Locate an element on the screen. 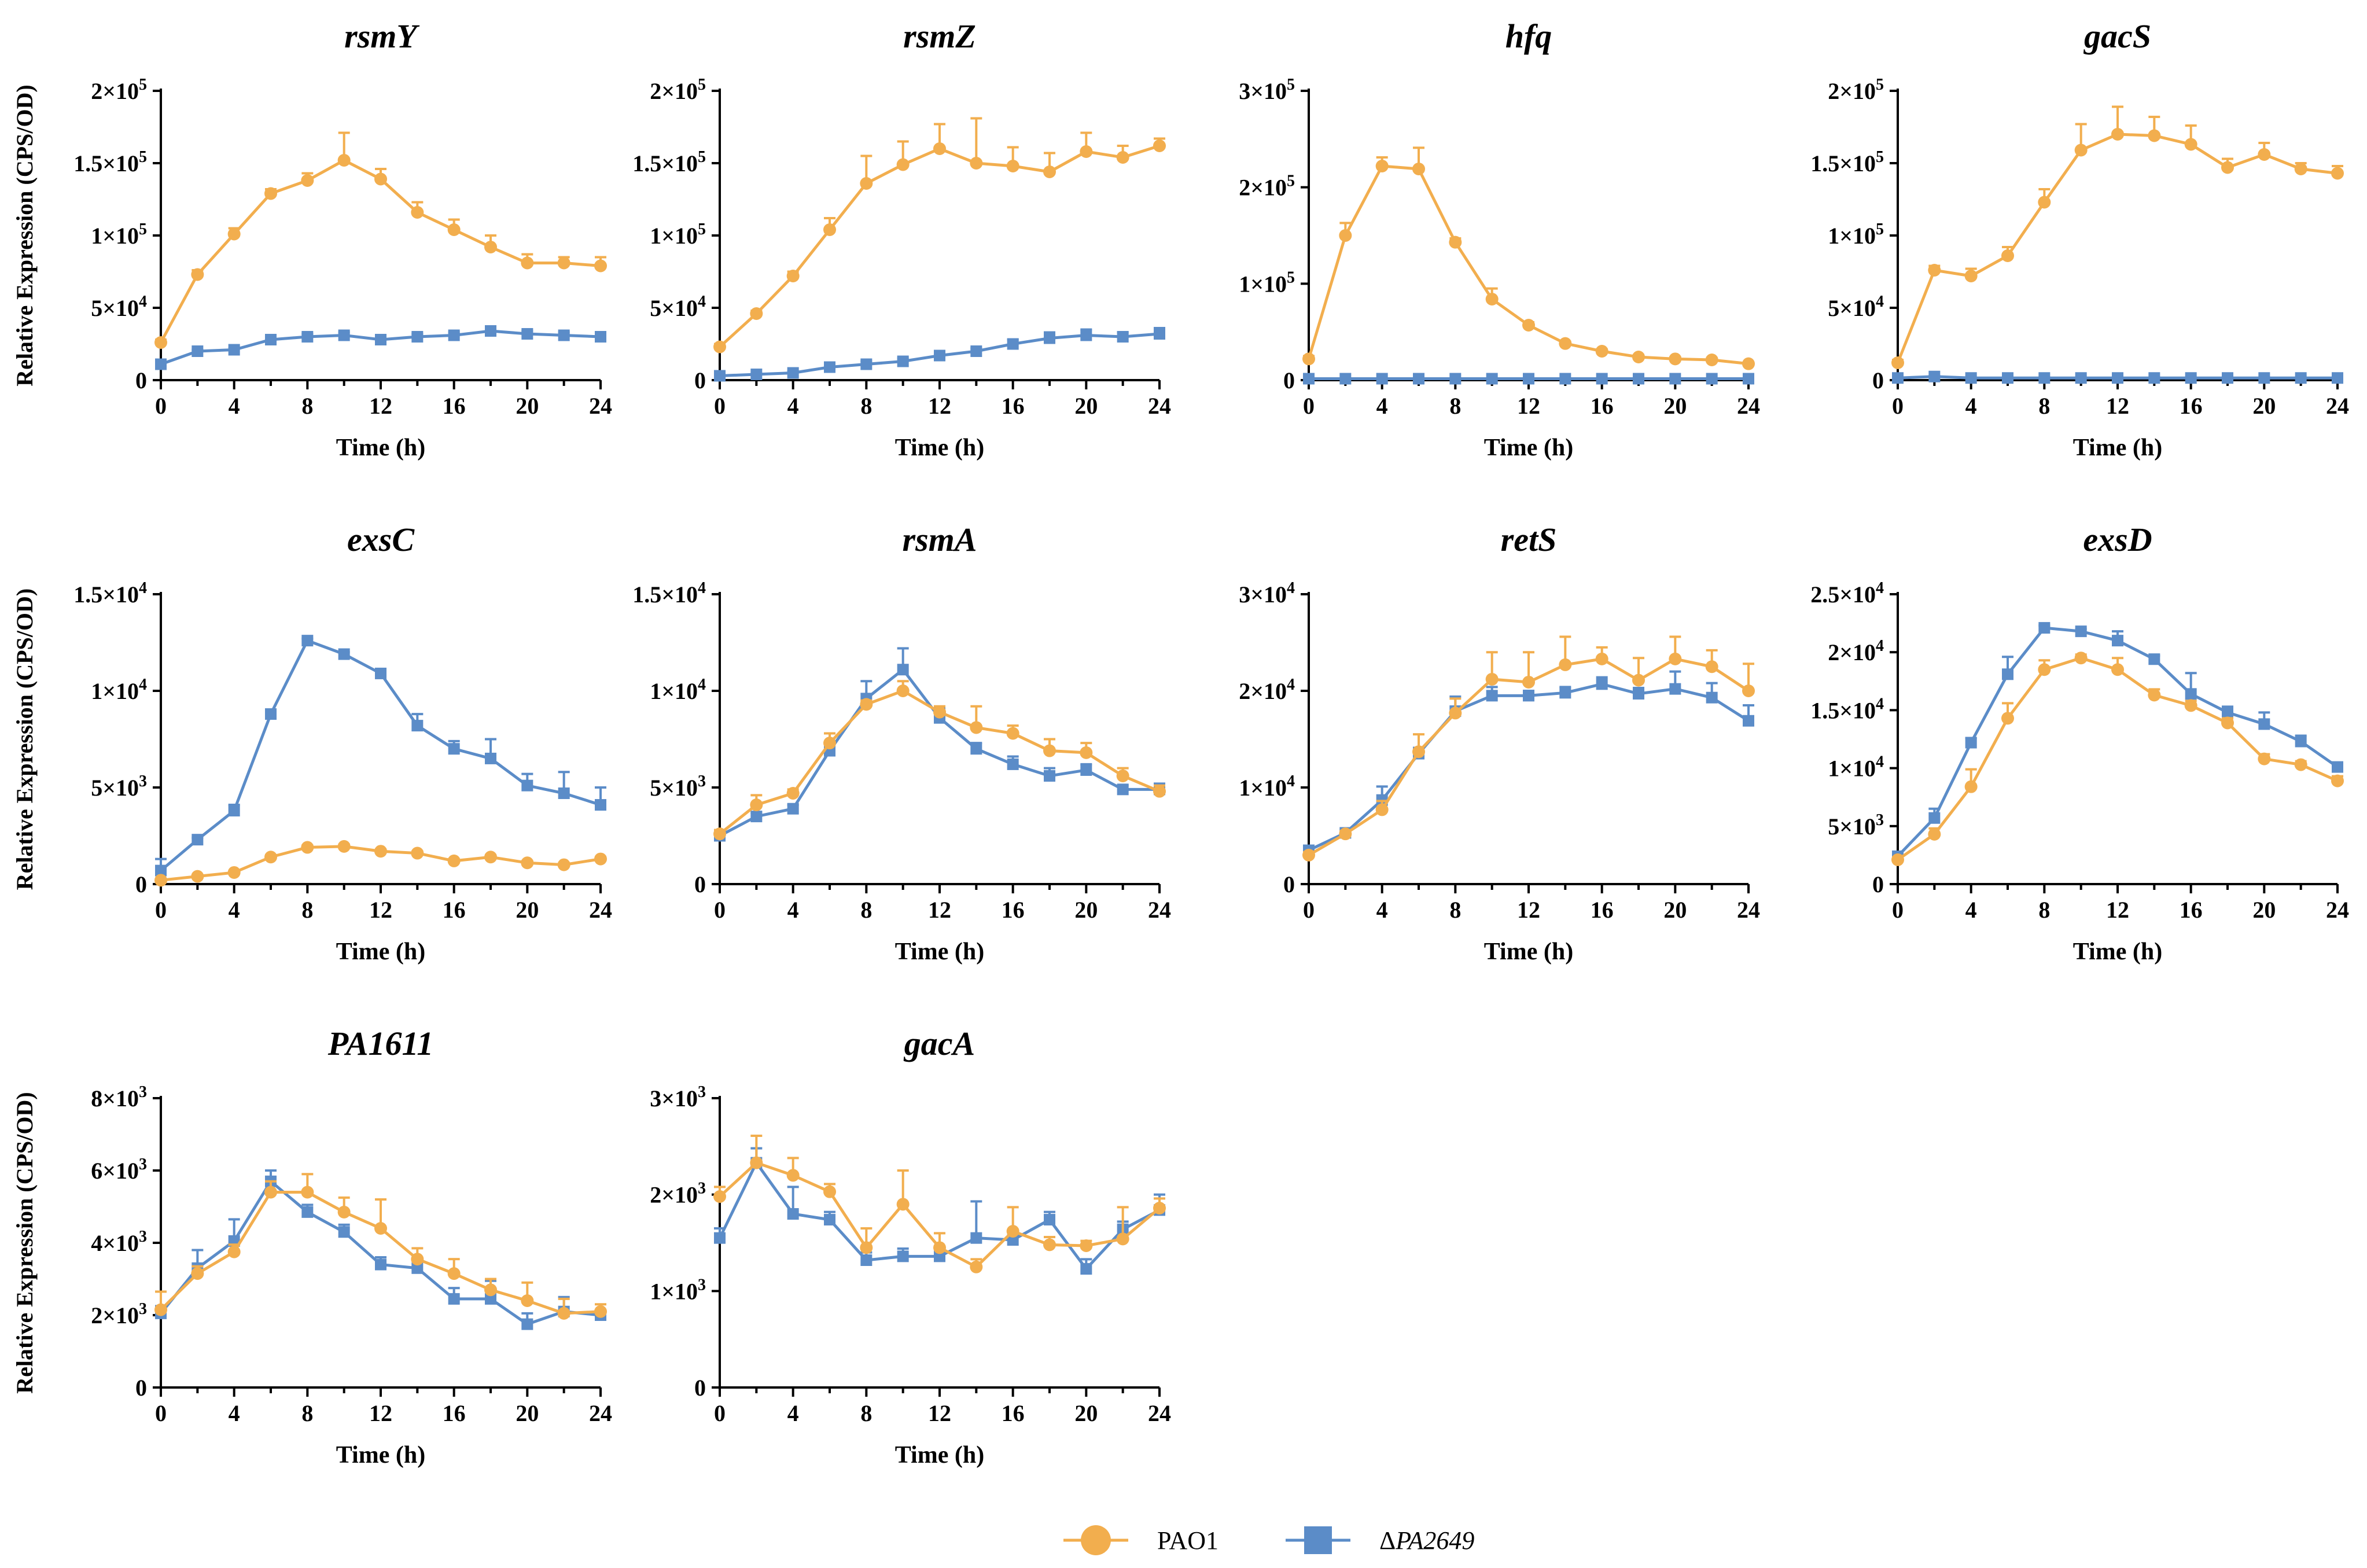  y-tick-label: 1.5×10⁴ is located at coordinates (1847, 709).